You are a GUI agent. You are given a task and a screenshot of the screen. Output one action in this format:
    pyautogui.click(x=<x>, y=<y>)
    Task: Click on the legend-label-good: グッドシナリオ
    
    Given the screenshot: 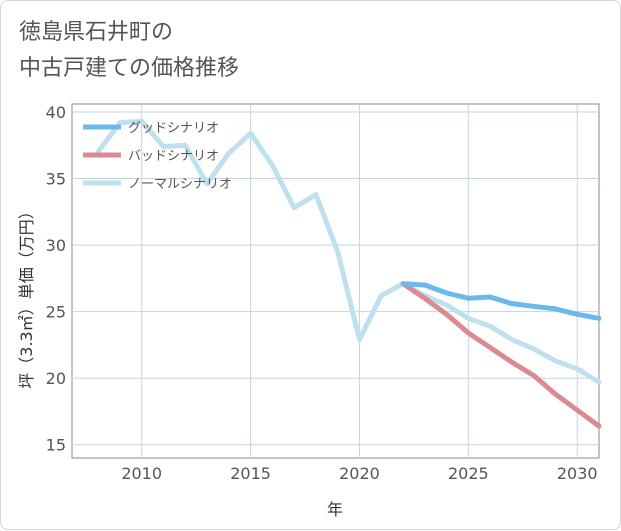 What is the action you would take?
    pyautogui.click(x=173, y=128)
    